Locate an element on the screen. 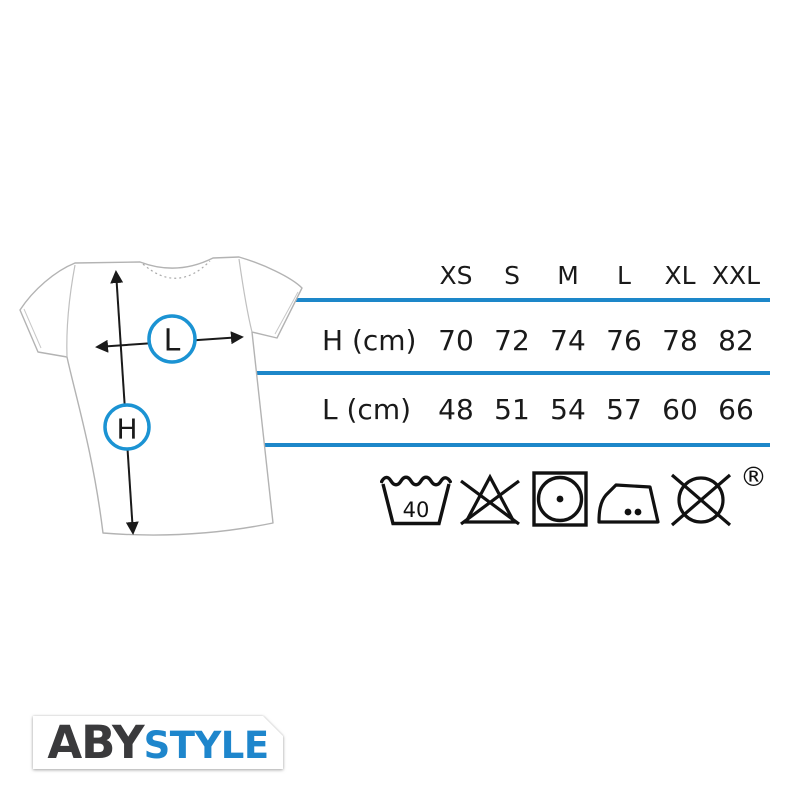 The height and width of the screenshot is (800, 800). width-value-l: 57 is located at coordinates (624, 409).